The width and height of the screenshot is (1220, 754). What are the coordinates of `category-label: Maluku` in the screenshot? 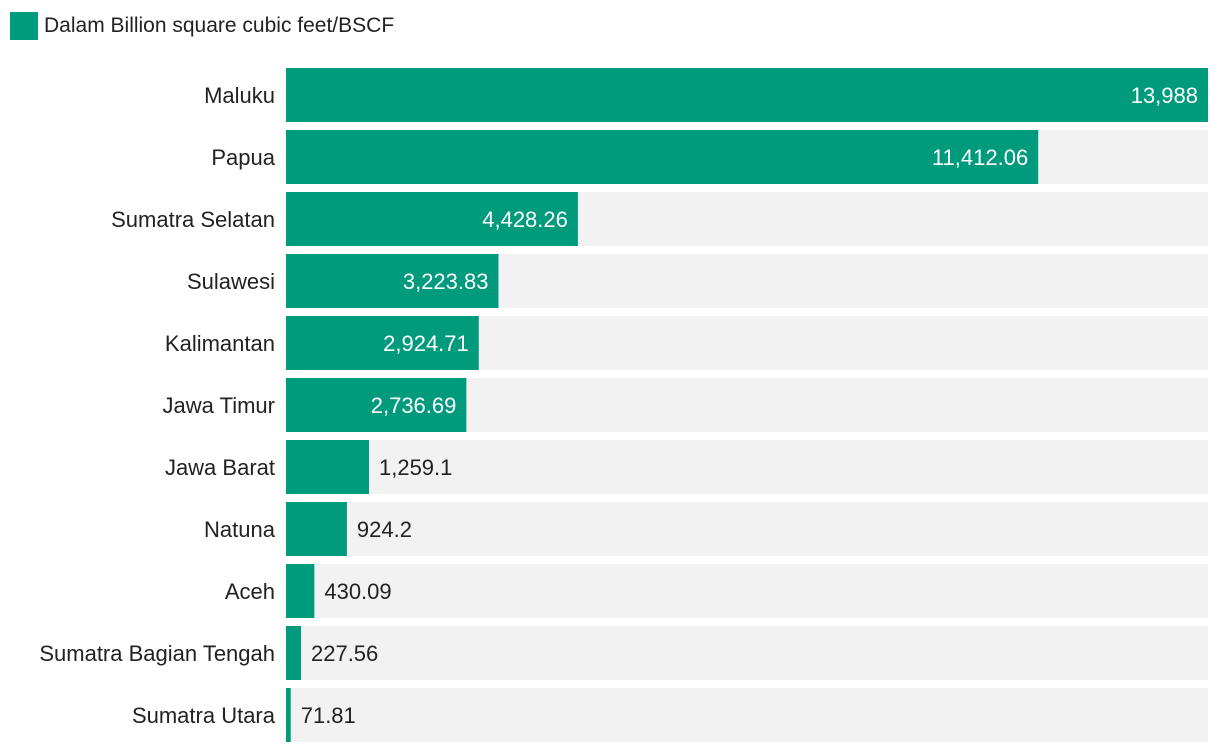 It's located at (239, 95).